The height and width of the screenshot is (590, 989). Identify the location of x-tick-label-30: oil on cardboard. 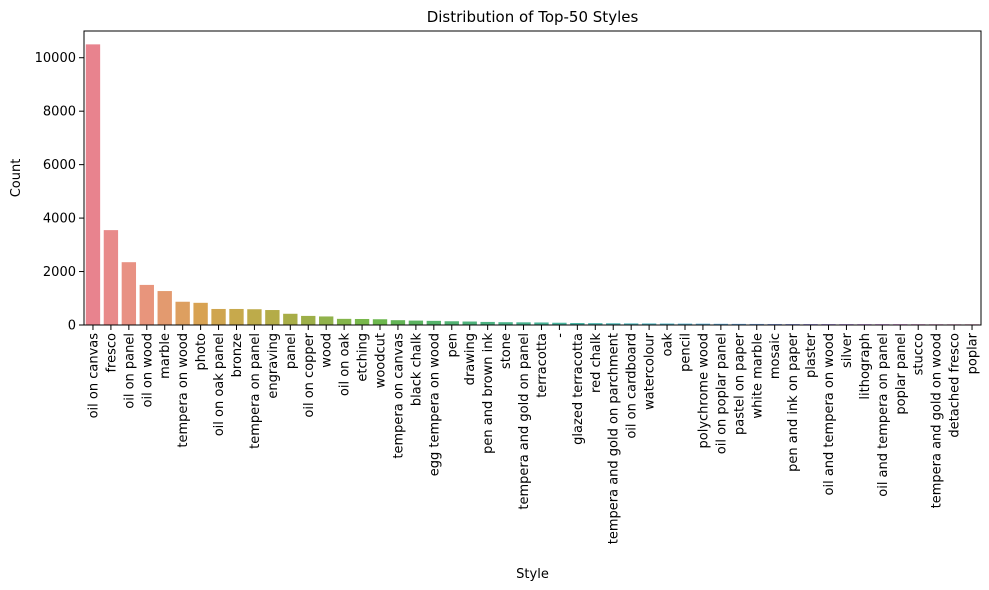
(632, 386).